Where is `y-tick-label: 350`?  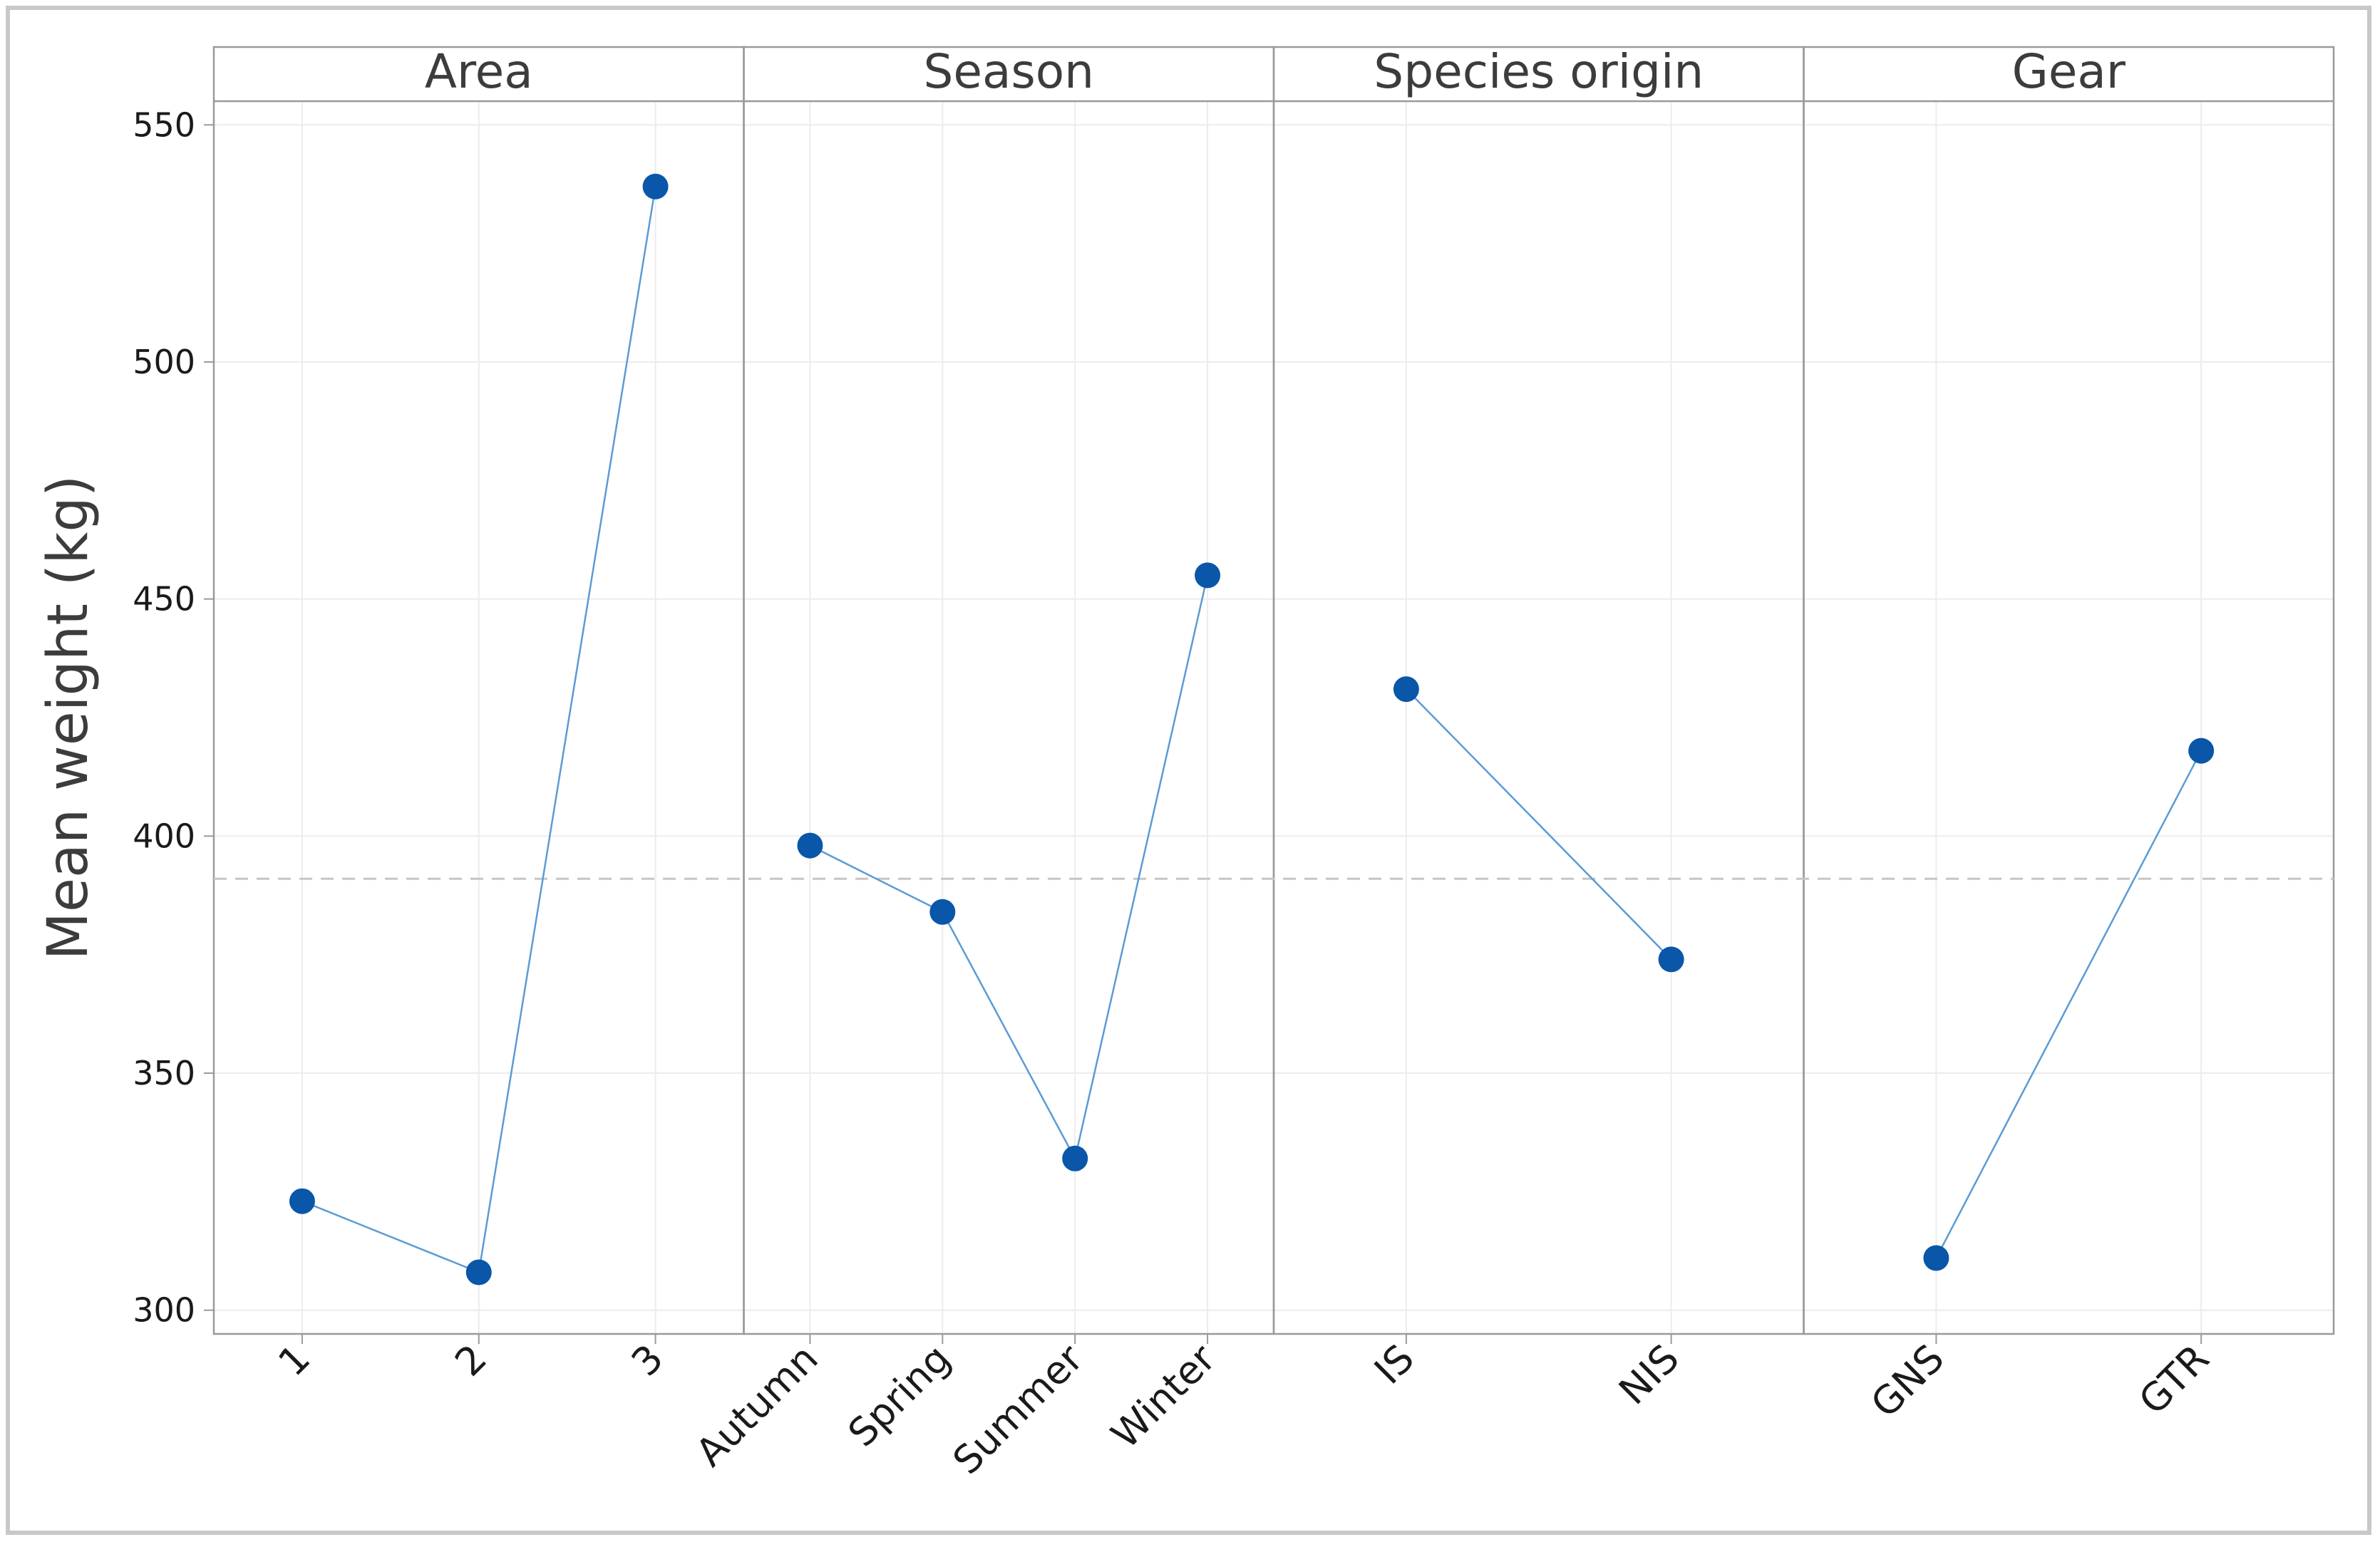
y-tick-label: 350 is located at coordinates (164, 1073).